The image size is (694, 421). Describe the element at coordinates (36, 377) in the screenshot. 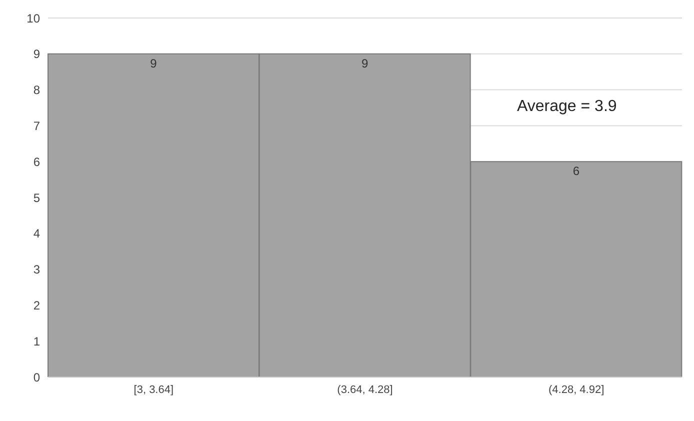

I see `y-tick-label: 0` at that location.